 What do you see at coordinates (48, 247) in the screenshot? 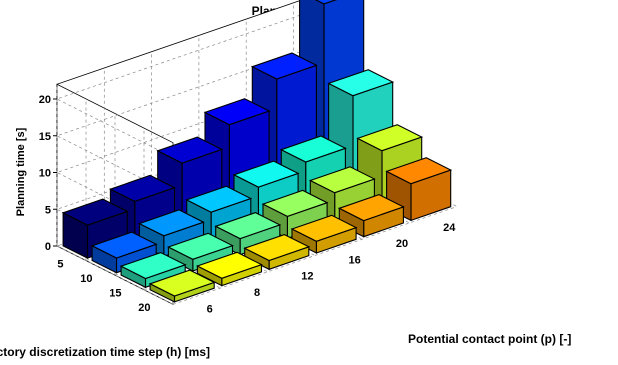
I see `z-tick-label: 0` at bounding box center [48, 247].